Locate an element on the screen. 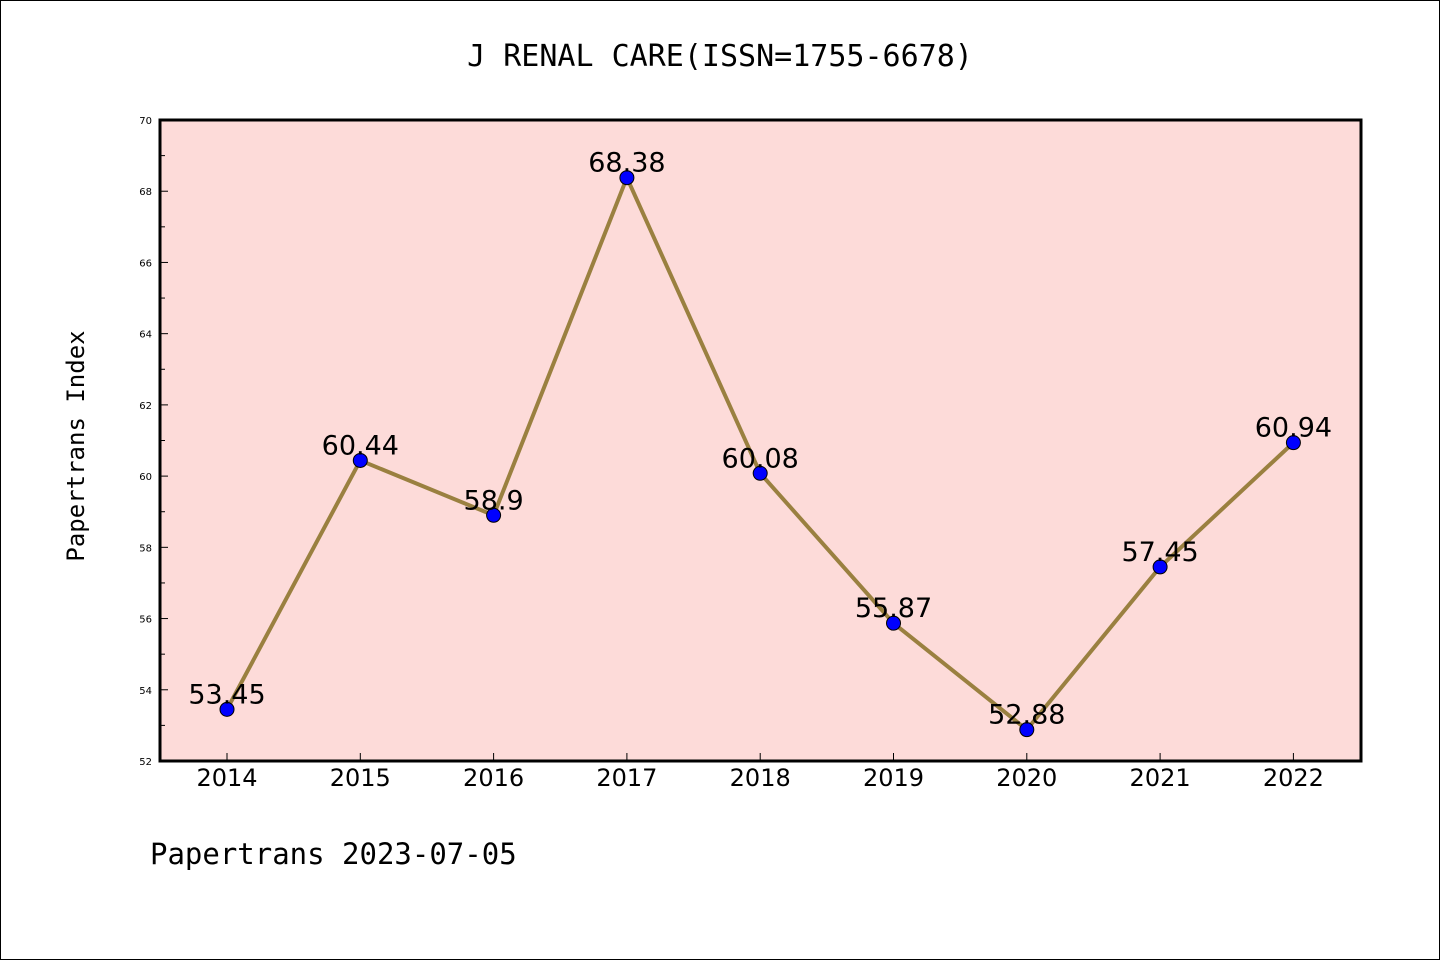  x-tick-label: 2016 is located at coordinates (493, 778).